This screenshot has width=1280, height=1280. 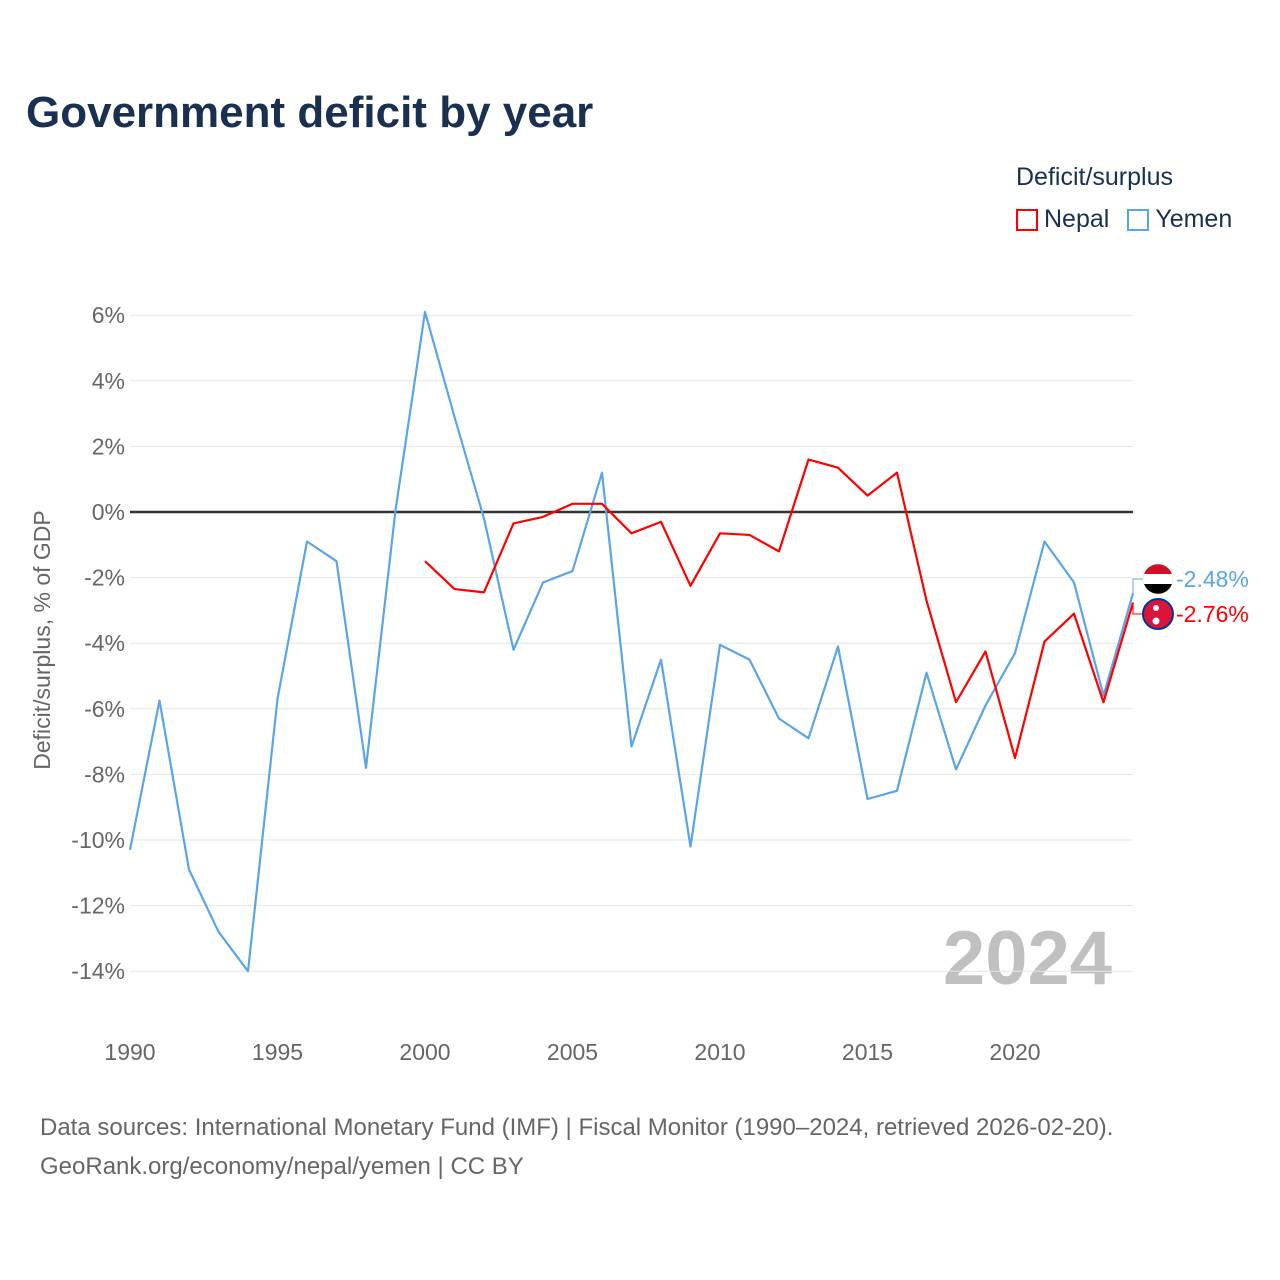 What do you see at coordinates (1124, 219) in the screenshot?
I see `legend: Nepal Yemen` at bounding box center [1124, 219].